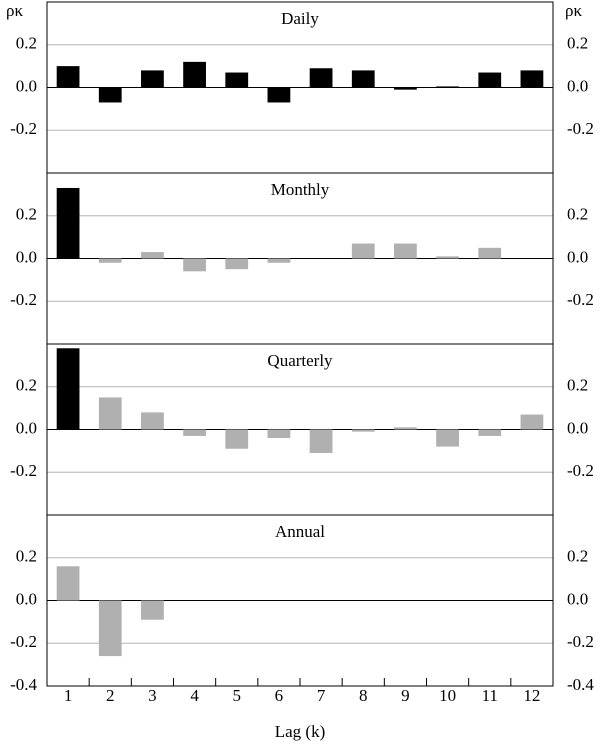 The height and width of the screenshot is (750, 600). I want to click on x-tick-label: 7, so click(321, 695).